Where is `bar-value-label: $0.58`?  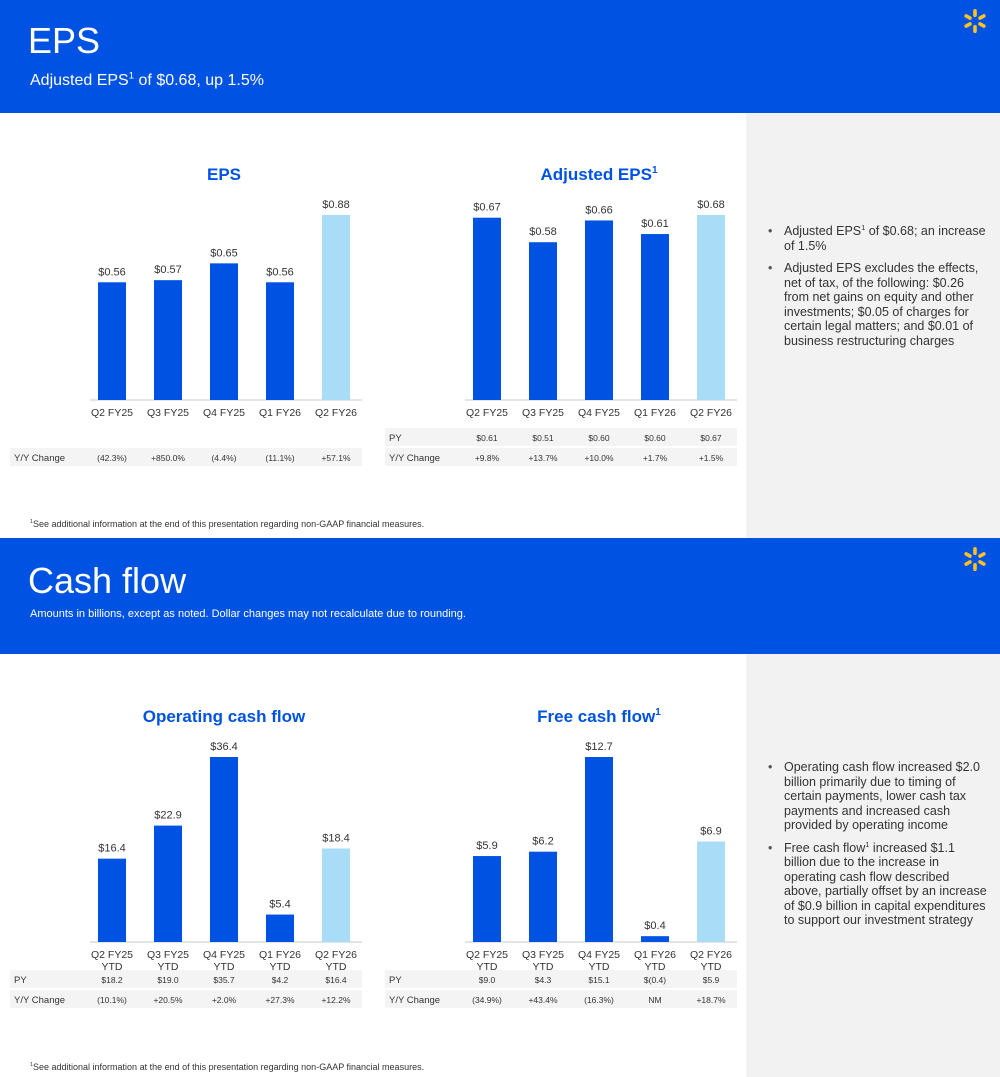 bar-value-label: $0.58 is located at coordinates (543, 232).